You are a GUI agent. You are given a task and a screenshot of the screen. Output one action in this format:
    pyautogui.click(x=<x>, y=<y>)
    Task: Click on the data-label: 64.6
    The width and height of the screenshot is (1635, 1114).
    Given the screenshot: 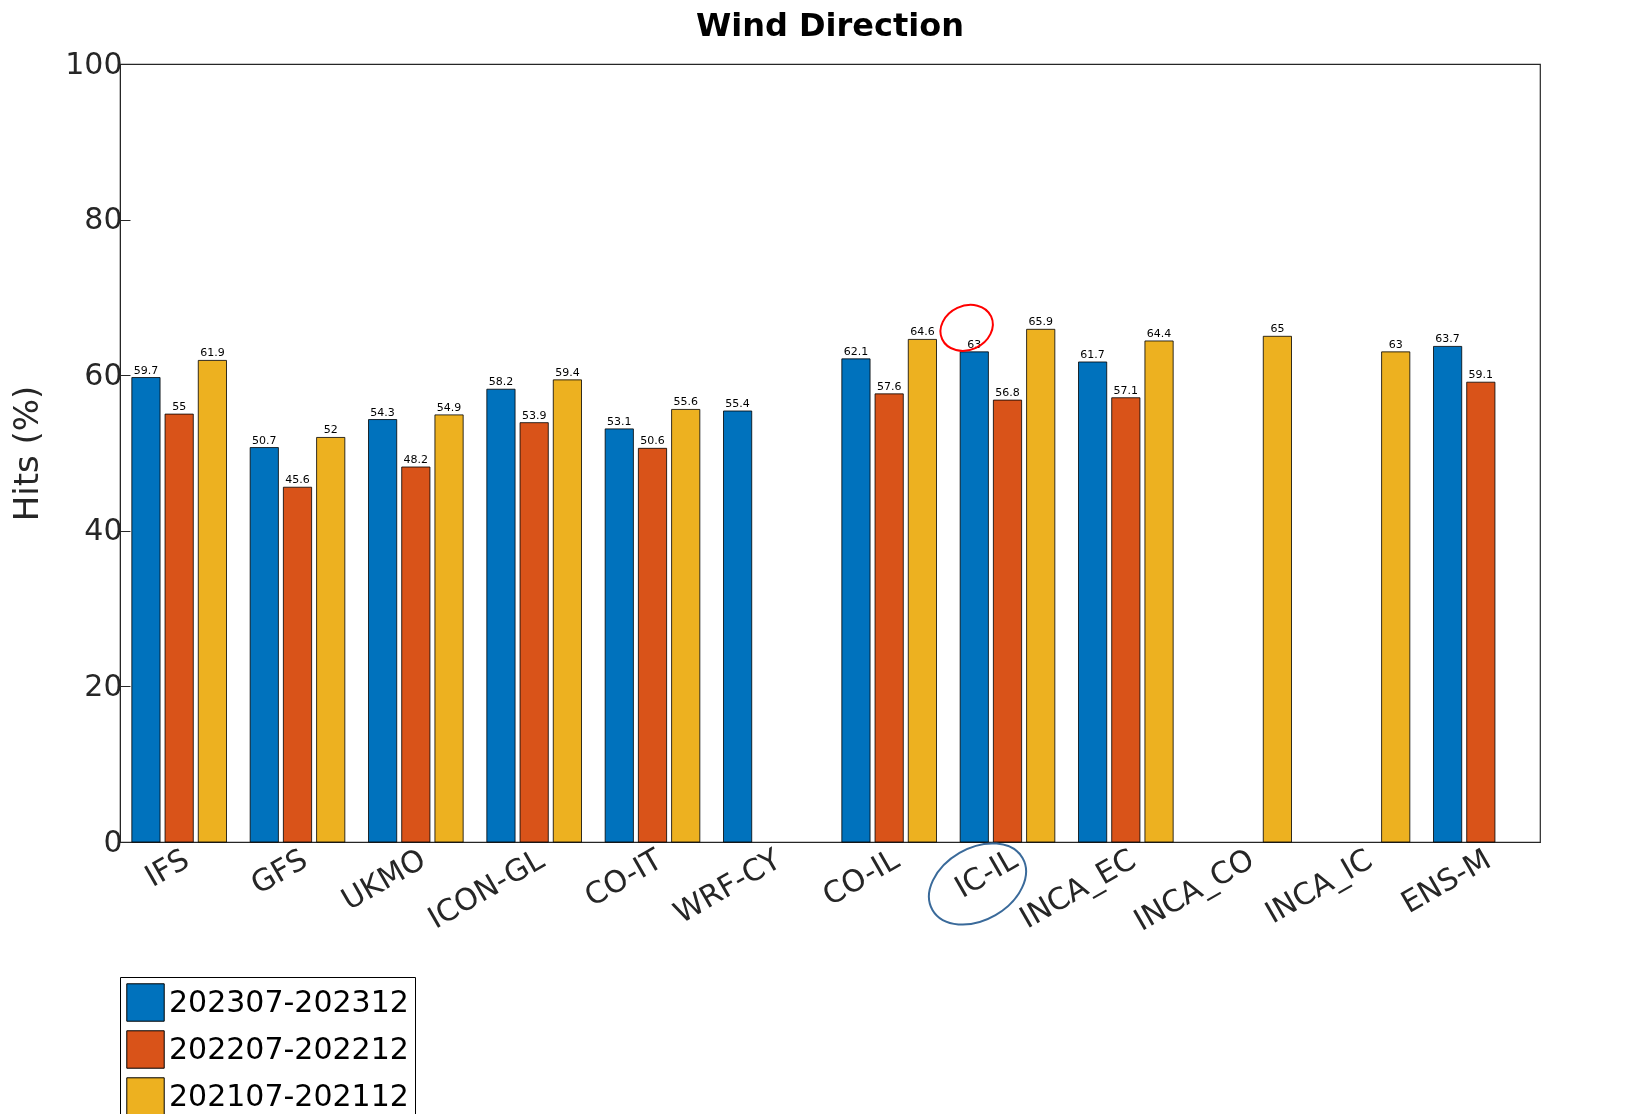 What is the action you would take?
    pyautogui.click(x=922, y=332)
    